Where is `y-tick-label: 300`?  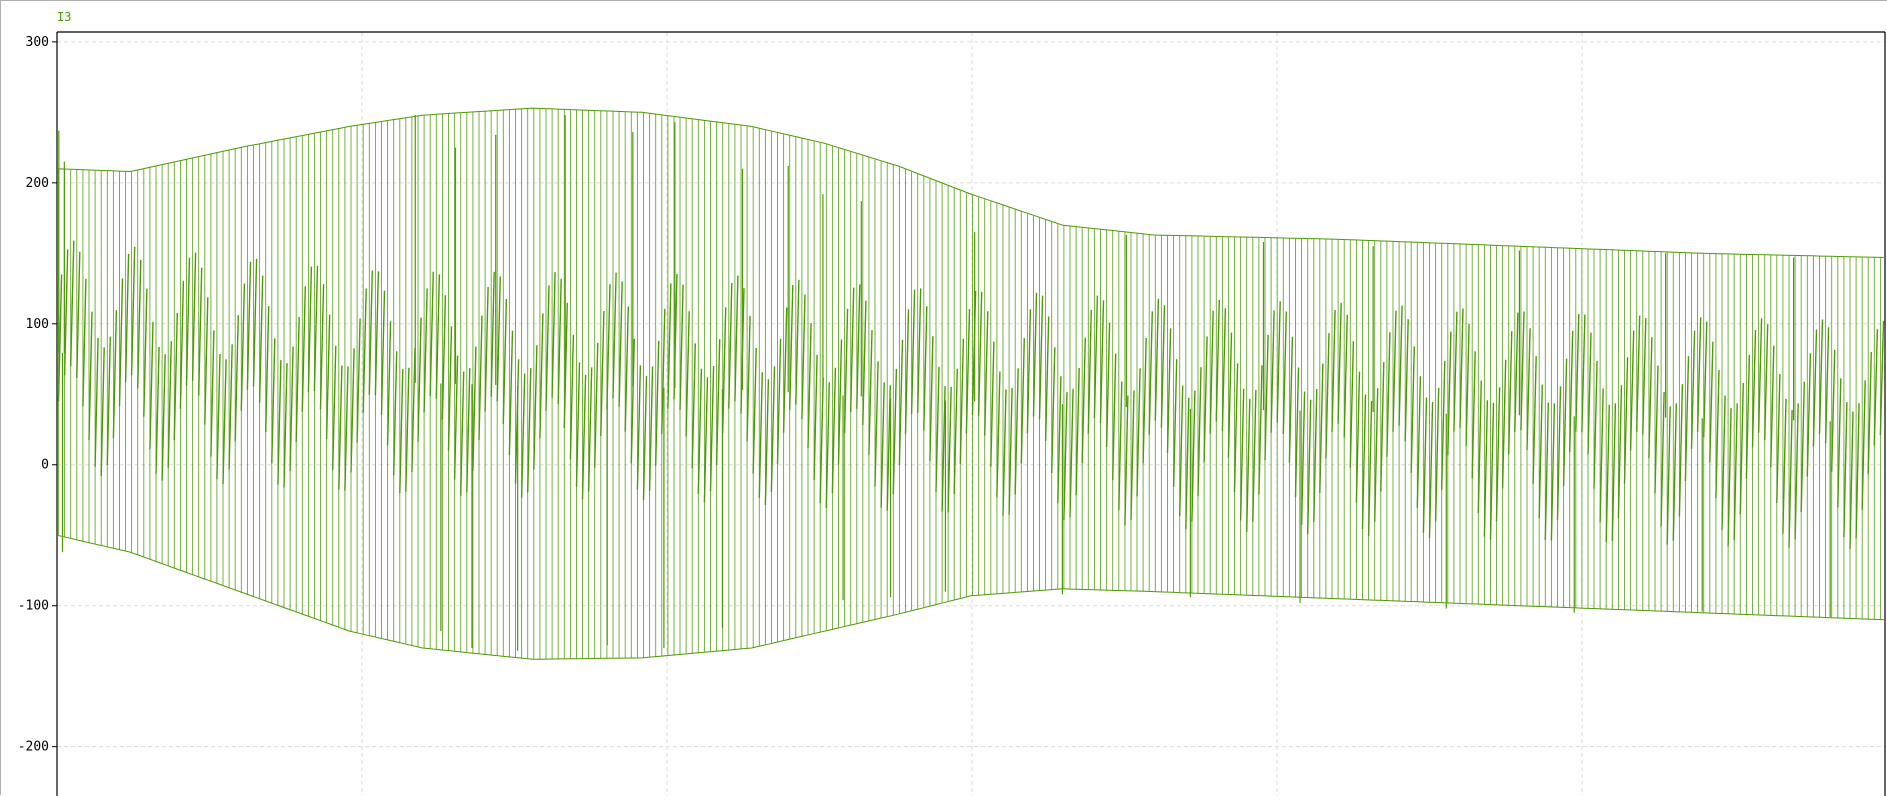
y-tick-label: 300 is located at coordinates (37, 42).